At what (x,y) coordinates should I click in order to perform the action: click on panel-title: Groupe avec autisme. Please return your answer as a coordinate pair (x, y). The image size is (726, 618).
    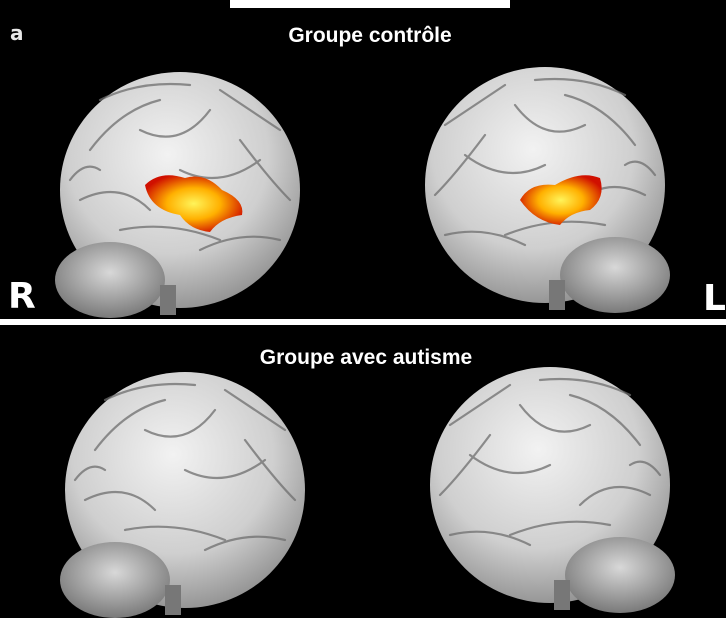
    Looking at the image, I should click on (366, 357).